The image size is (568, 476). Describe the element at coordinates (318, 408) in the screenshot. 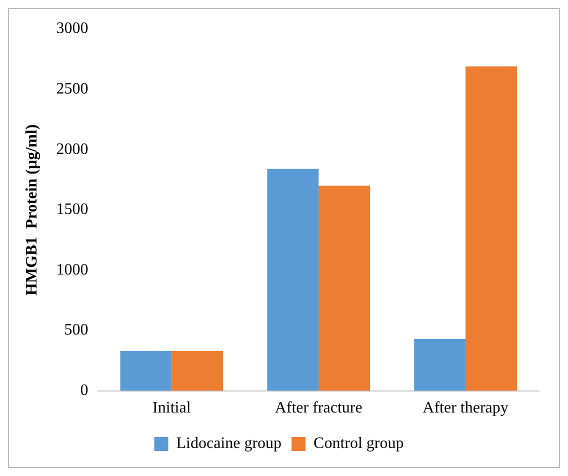

I see `x-tick-label: After fracture` at that location.